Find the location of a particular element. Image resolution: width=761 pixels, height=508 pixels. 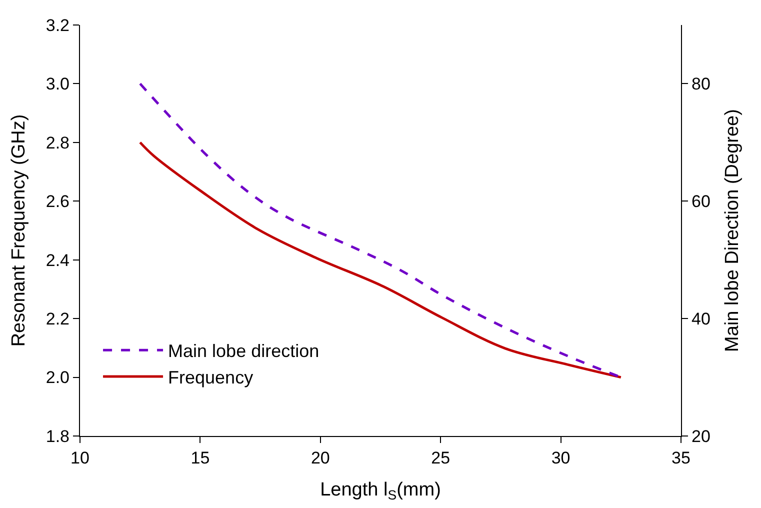

legend-label: Frequency is located at coordinates (211, 378).